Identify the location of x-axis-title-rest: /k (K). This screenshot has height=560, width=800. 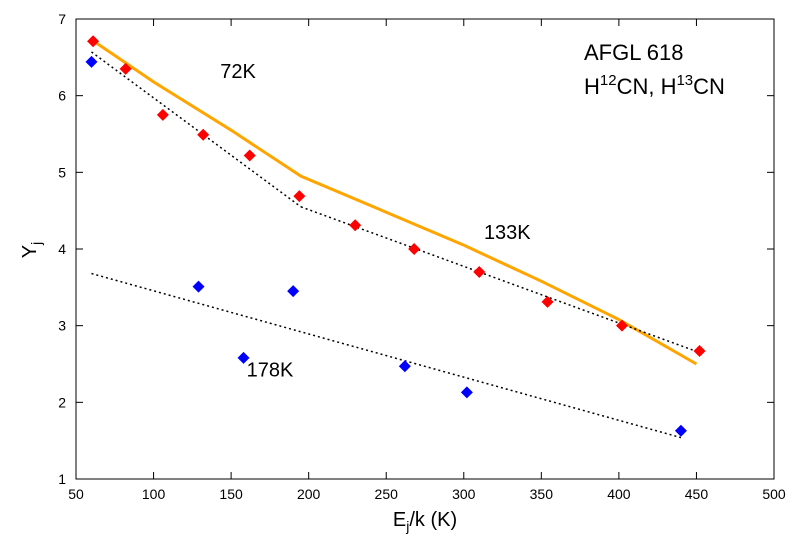
(433, 520).